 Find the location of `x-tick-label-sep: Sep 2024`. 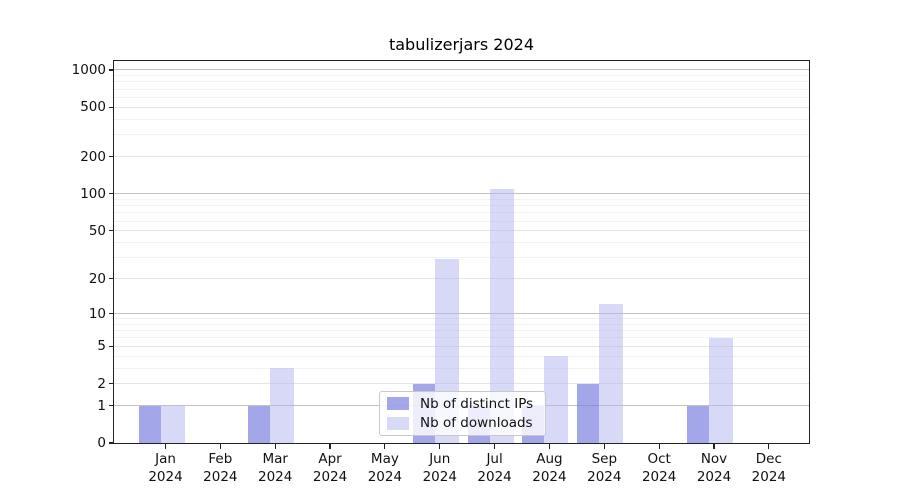

x-tick-label-sep: Sep 2024 is located at coordinates (604, 468).